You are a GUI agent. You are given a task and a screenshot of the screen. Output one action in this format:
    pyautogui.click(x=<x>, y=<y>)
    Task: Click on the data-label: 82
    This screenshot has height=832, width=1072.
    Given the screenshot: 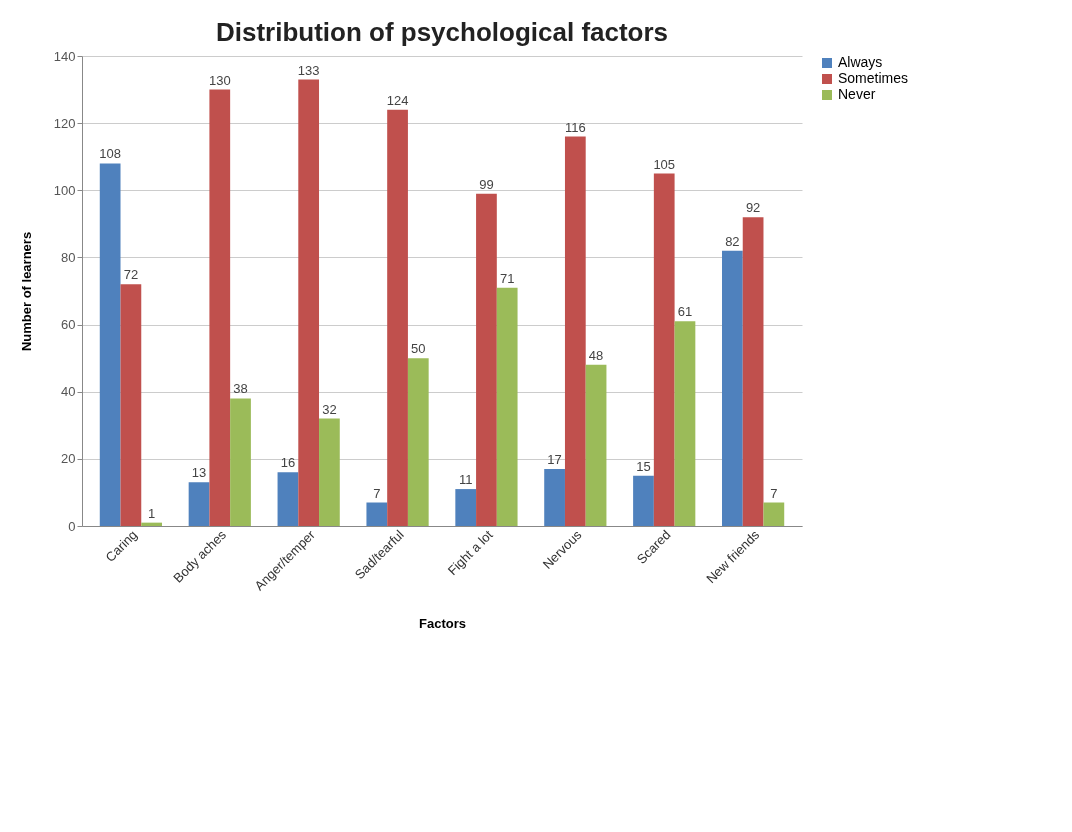 What is the action you would take?
    pyautogui.click(x=732, y=241)
    